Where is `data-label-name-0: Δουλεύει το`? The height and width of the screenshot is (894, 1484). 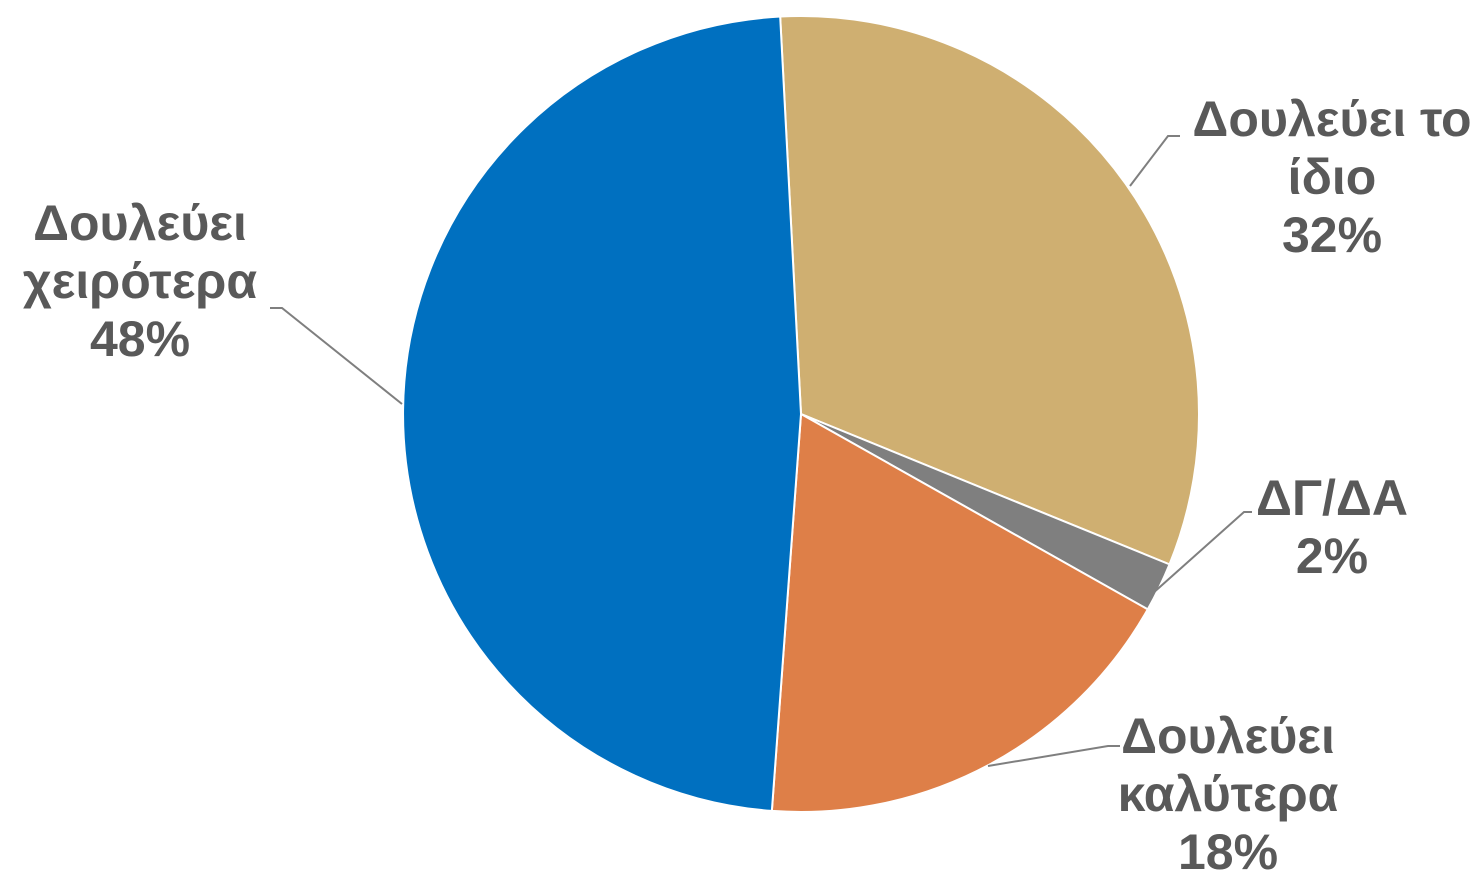
data-label-name-0: Δουλεύει το is located at coordinates (1331, 119).